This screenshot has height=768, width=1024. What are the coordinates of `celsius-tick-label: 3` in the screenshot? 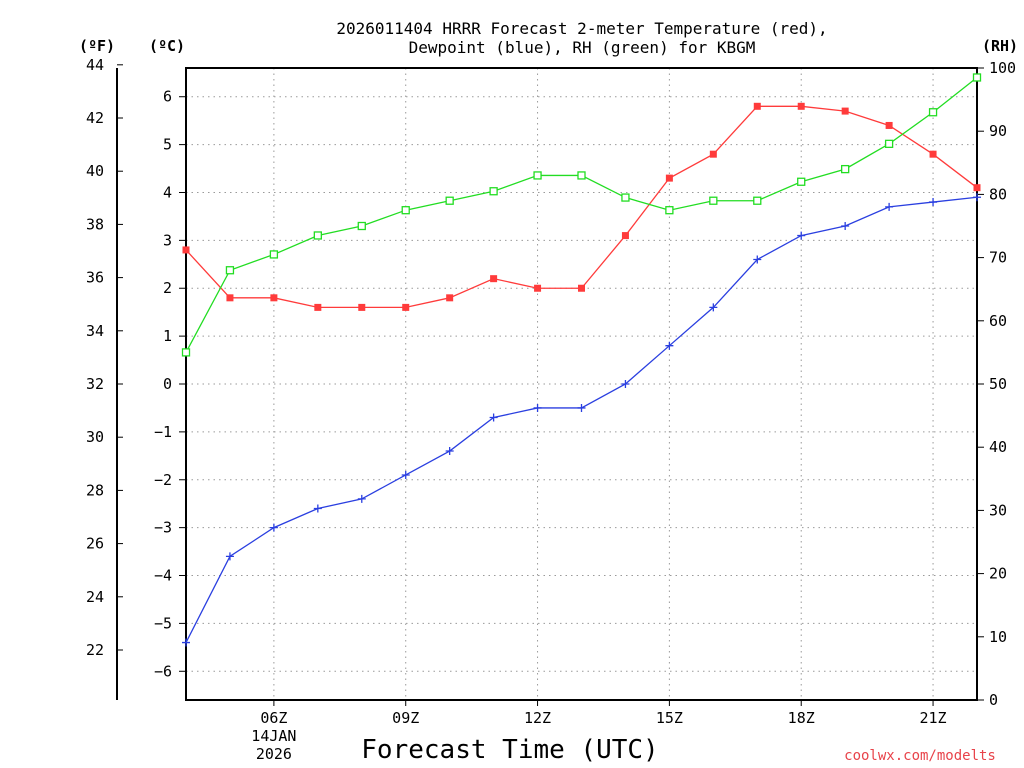 It's located at (167, 240).